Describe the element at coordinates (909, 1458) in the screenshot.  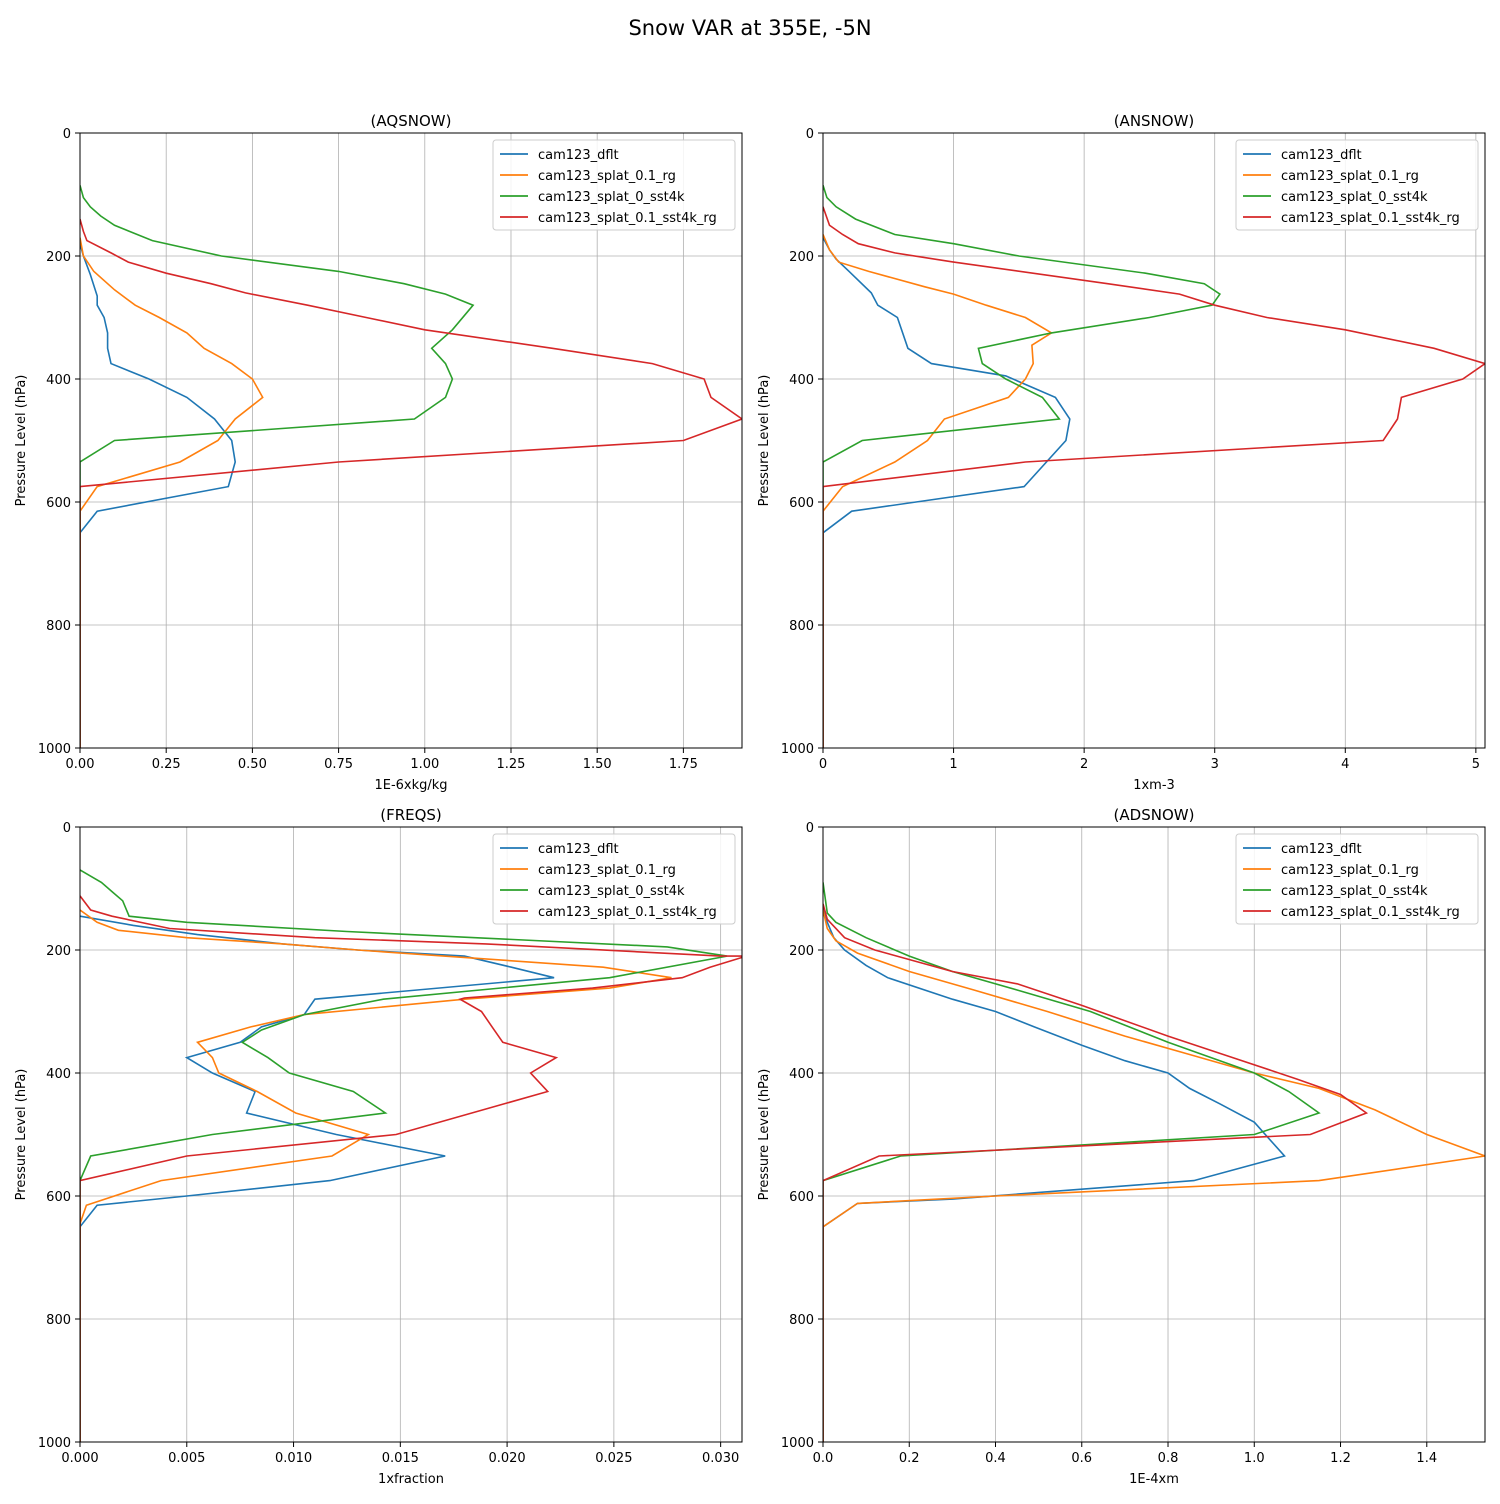
I see `x-tick-label: 0.2` at that location.